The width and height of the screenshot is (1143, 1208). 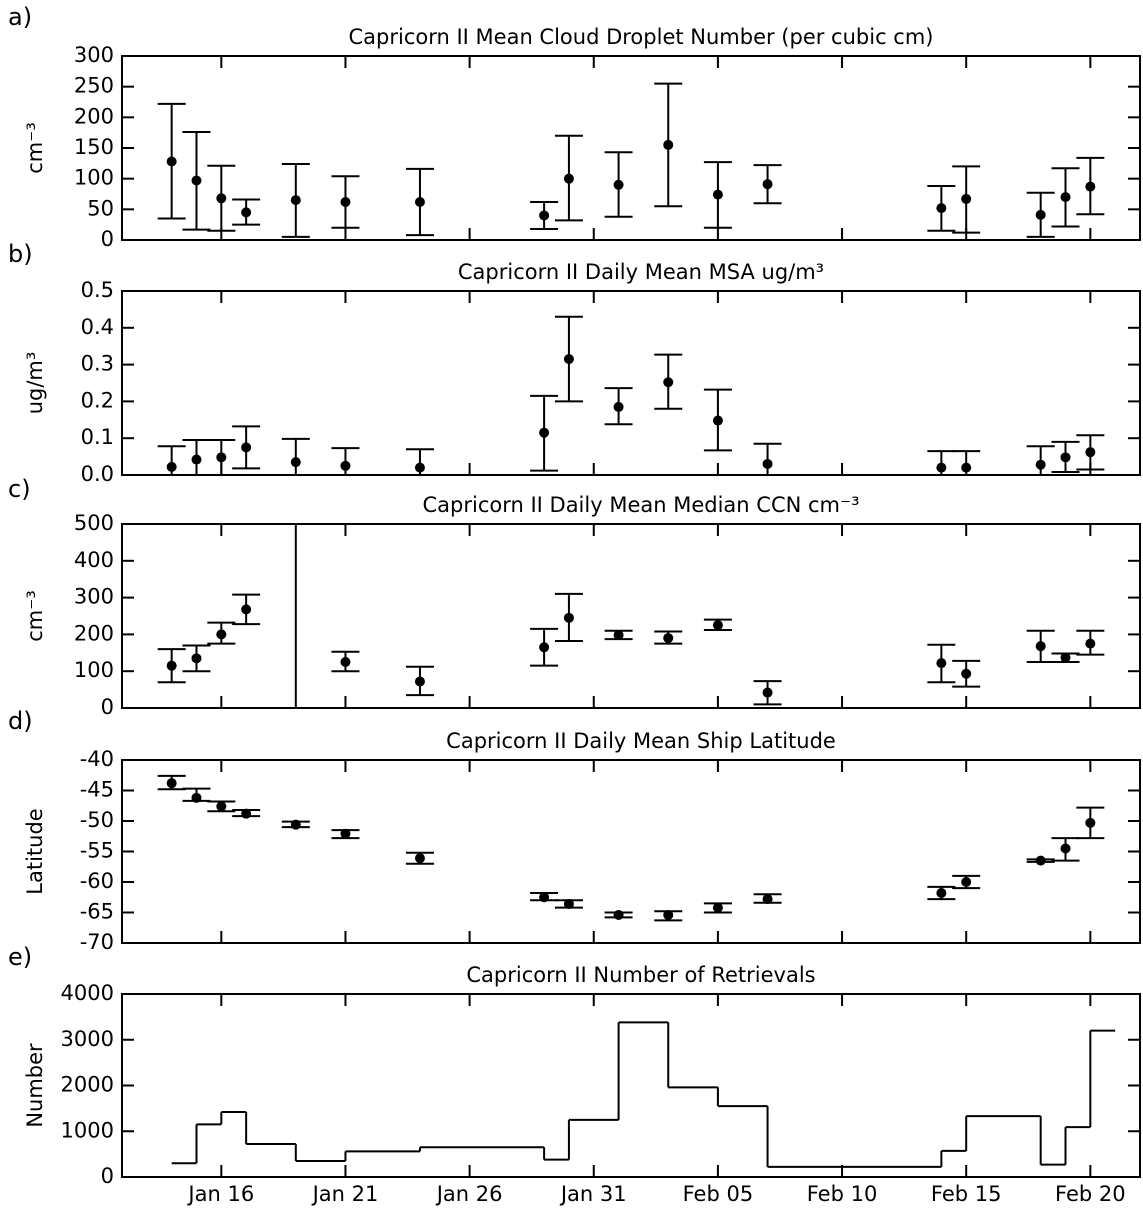 What do you see at coordinates (87, 1039) in the screenshot?
I see `y-tick-label: 3000` at bounding box center [87, 1039].